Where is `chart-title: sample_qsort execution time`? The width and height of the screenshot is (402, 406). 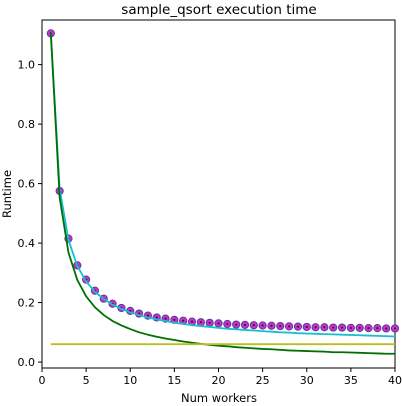
chart-title: sample_qsort execution time is located at coordinates (218, 10).